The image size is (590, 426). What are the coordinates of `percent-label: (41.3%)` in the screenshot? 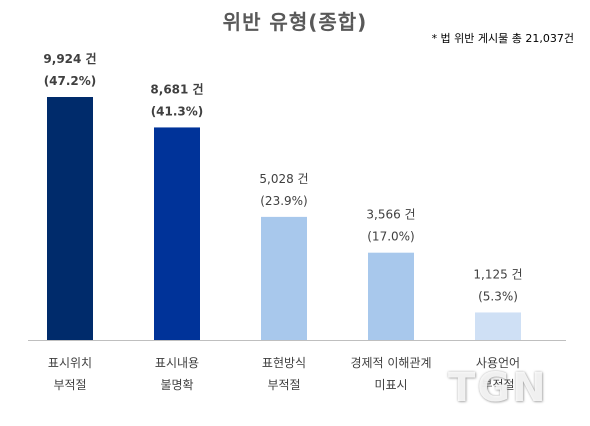 It's located at (177, 111).